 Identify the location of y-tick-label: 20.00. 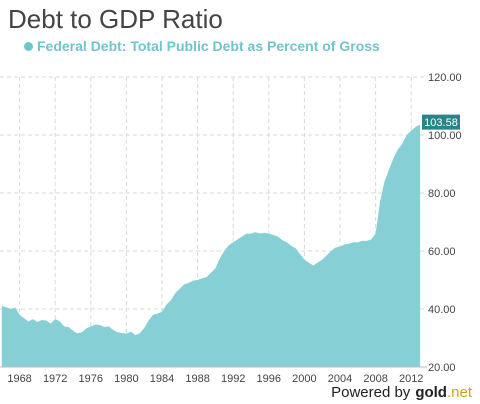
(442, 368).